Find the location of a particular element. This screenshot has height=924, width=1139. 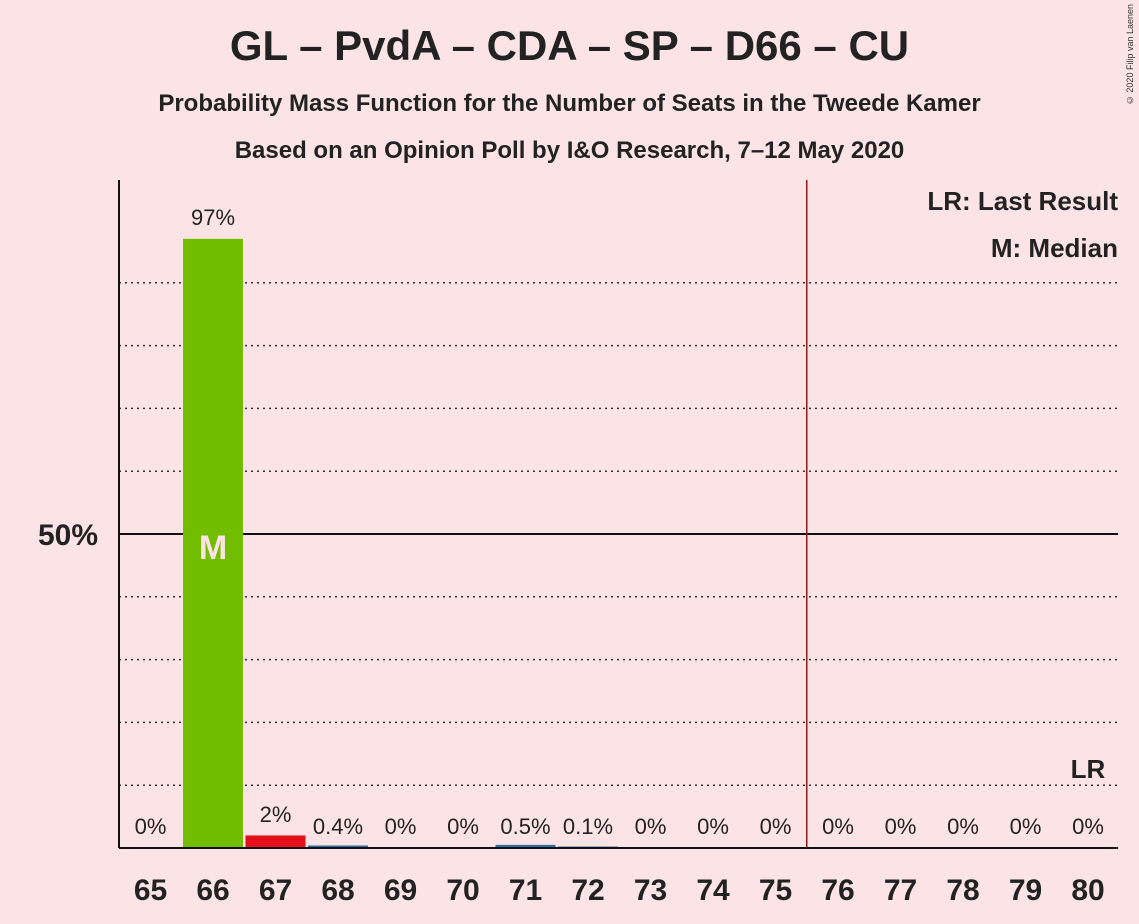

value-label-72: 0.1% is located at coordinates (588, 826).